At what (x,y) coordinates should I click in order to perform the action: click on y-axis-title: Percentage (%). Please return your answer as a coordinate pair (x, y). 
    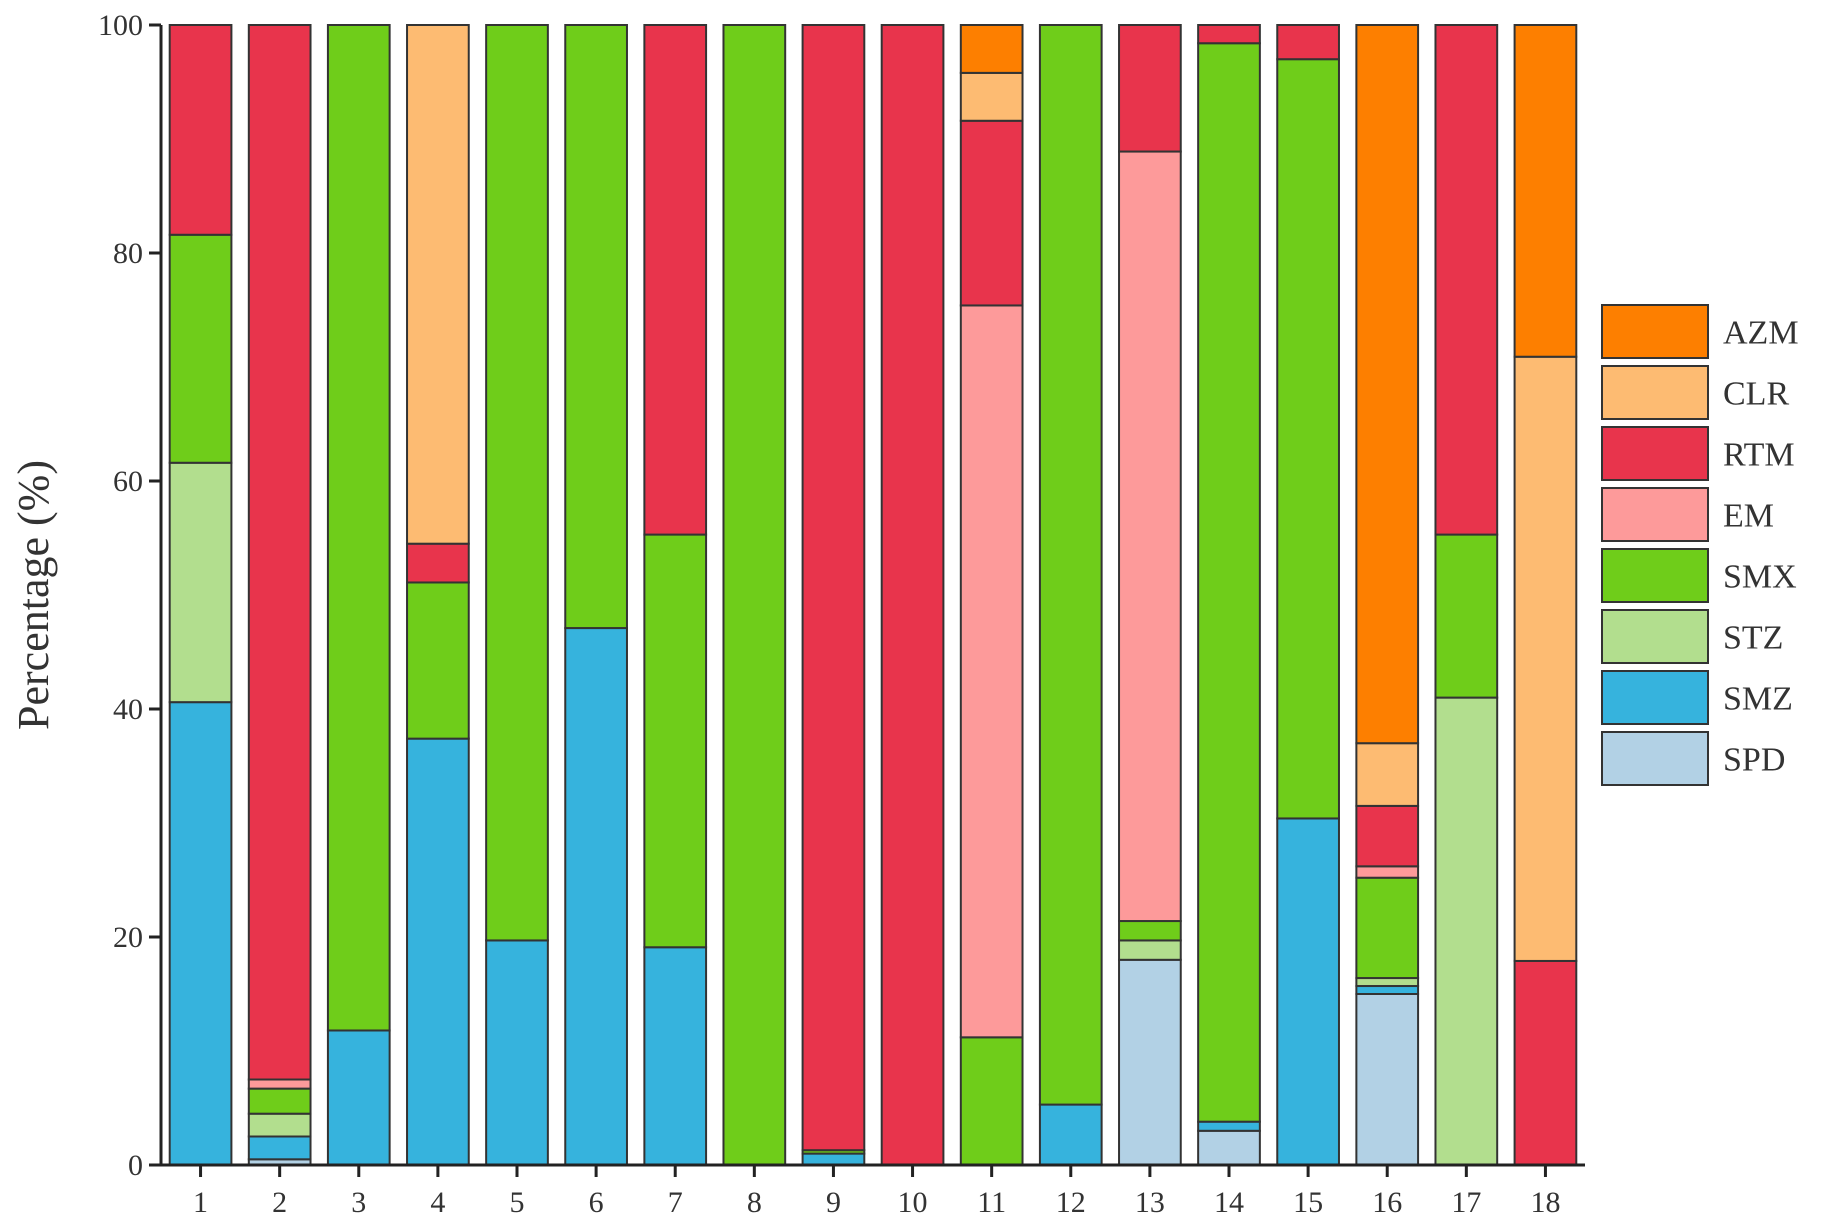
    Looking at the image, I should click on (33, 595).